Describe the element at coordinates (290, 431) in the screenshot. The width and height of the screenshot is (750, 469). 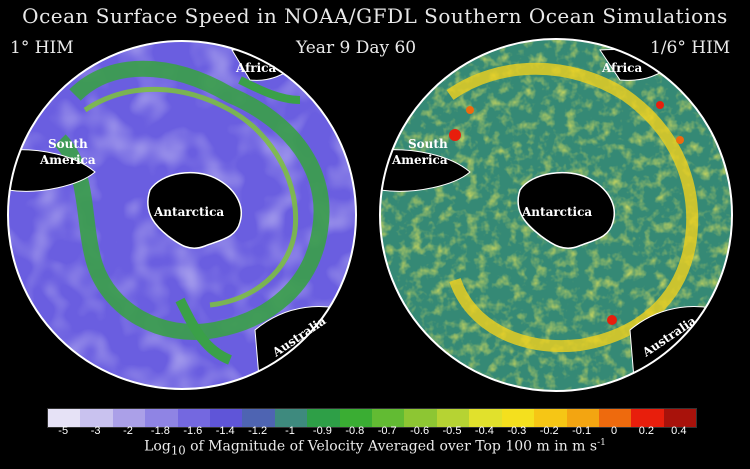
I see `colorbar-tick-label: -1` at that location.